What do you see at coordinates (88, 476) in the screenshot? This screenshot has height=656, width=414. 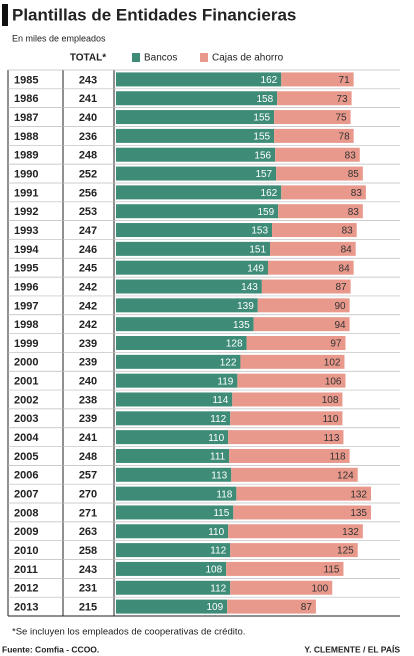 I see `total-value: 257` at bounding box center [88, 476].